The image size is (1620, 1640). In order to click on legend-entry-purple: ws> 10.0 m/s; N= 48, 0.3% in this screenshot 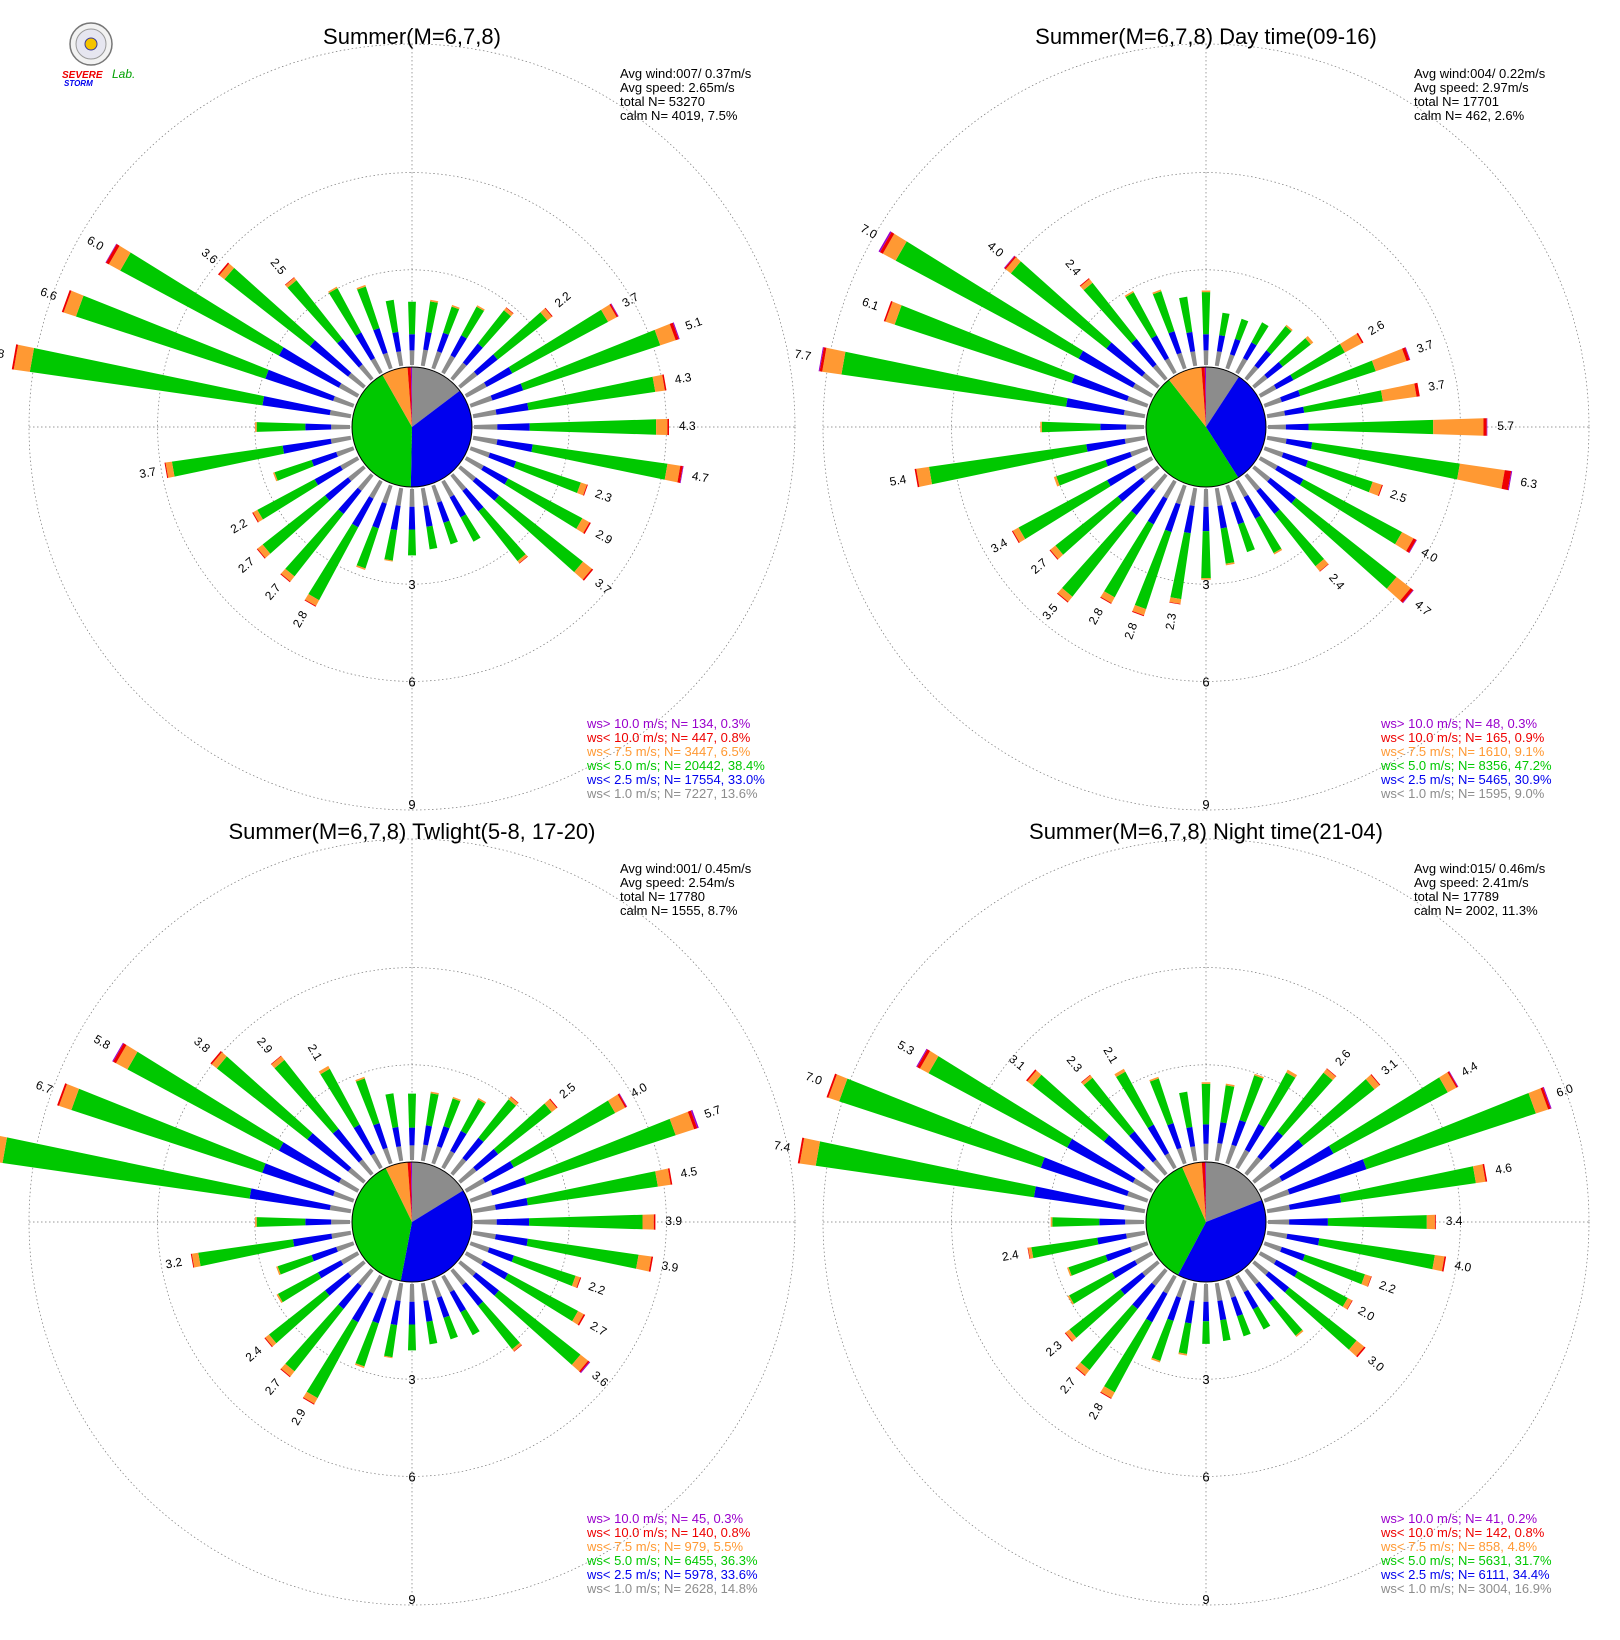, I will do `click(1459, 723)`.